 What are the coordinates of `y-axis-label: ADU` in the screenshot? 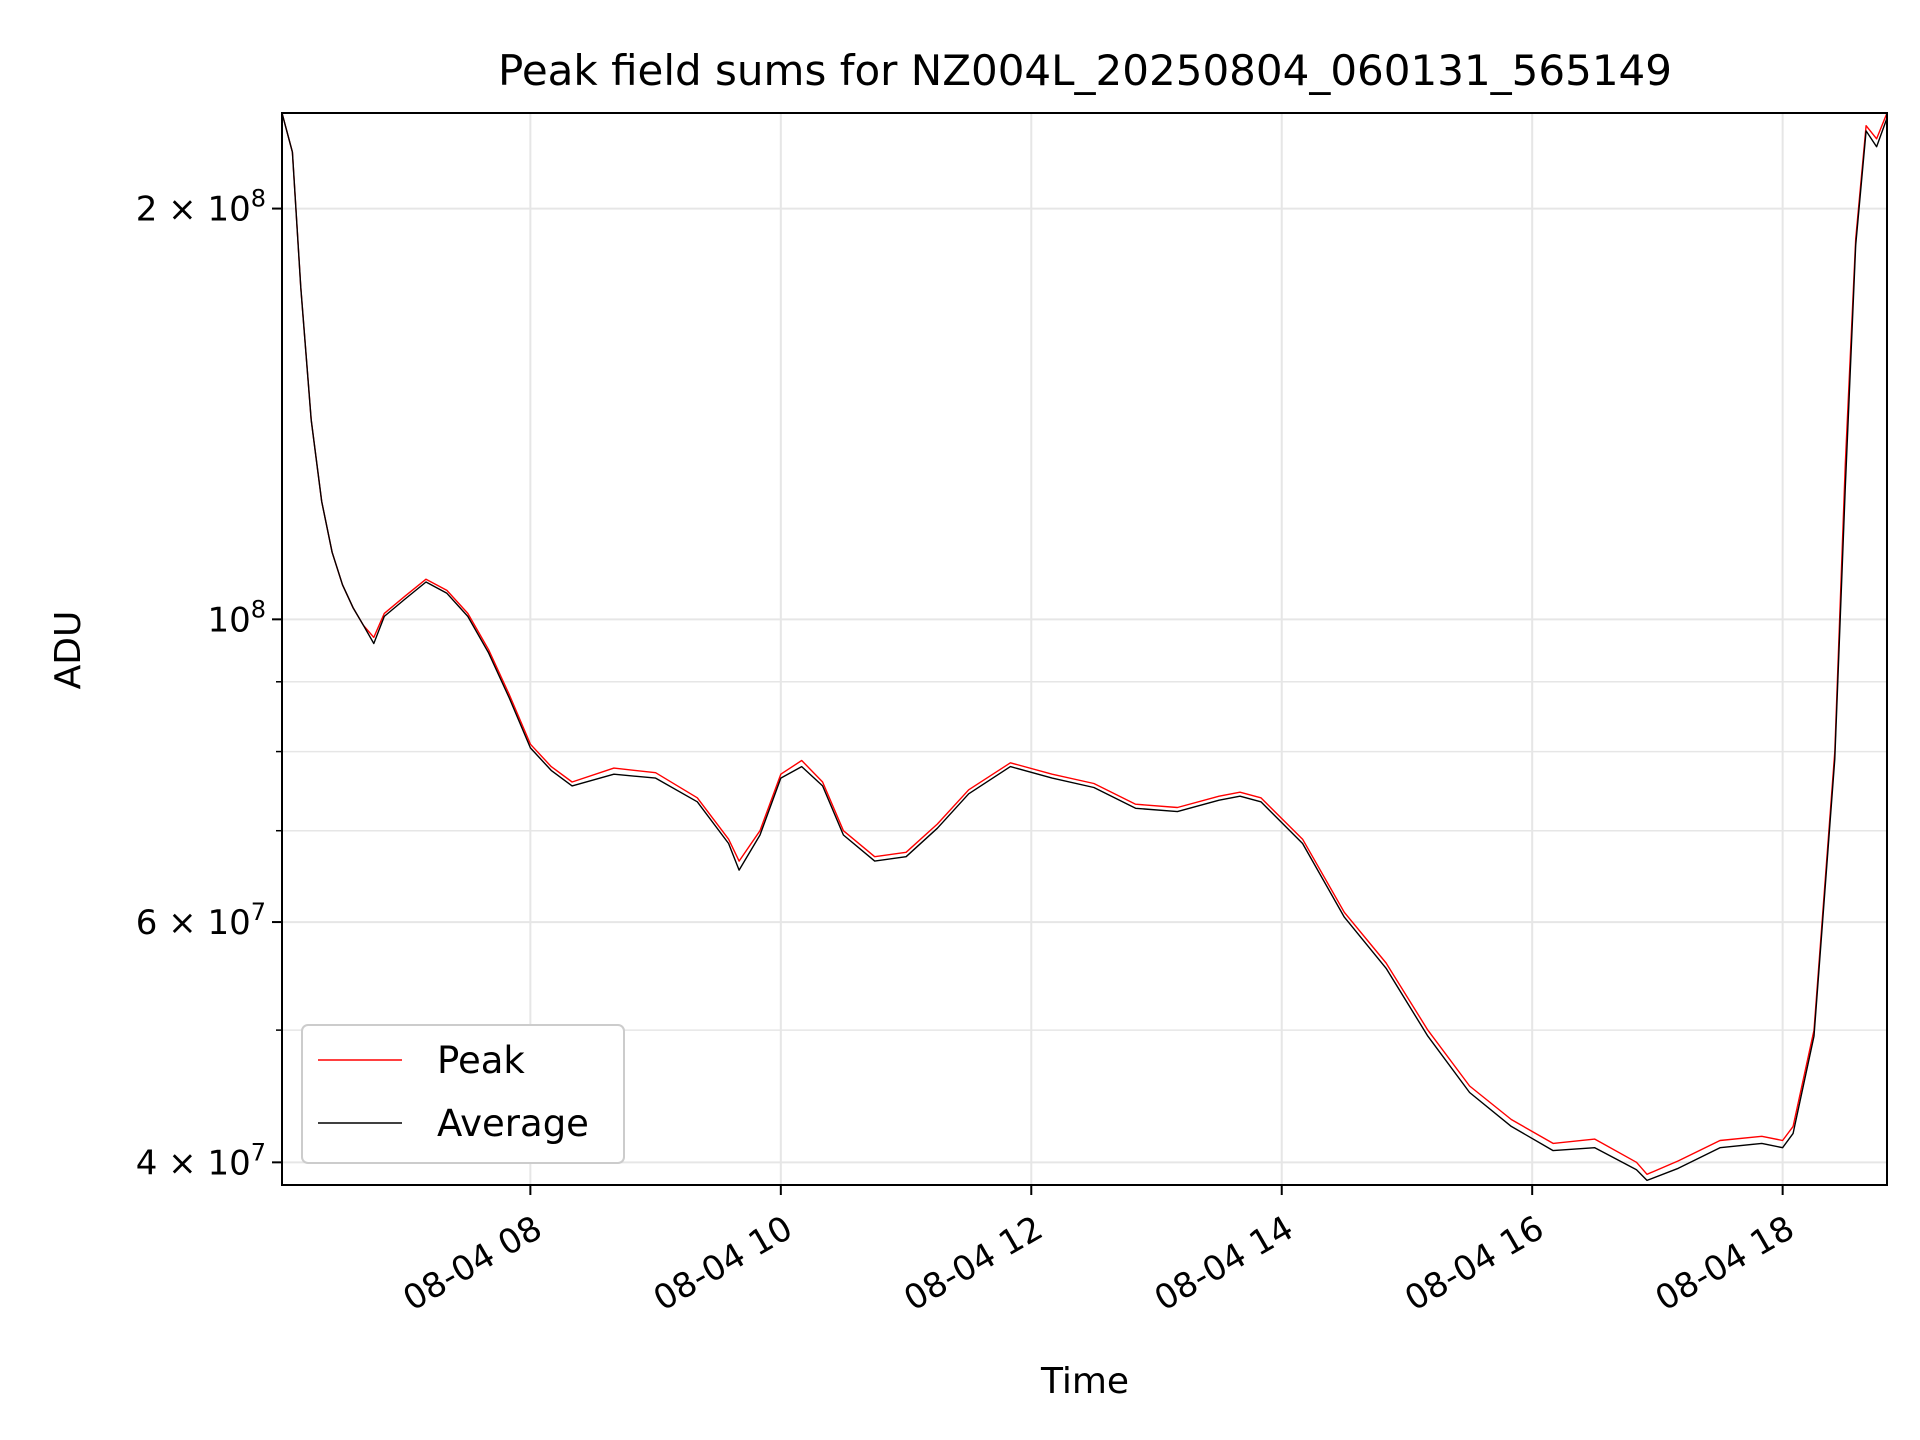 It's located at (68, 650).